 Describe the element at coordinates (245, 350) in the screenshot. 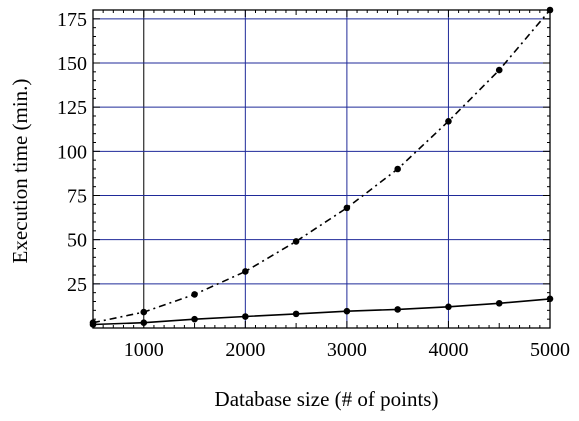

I see `x-tick-label: 2000` at that location.